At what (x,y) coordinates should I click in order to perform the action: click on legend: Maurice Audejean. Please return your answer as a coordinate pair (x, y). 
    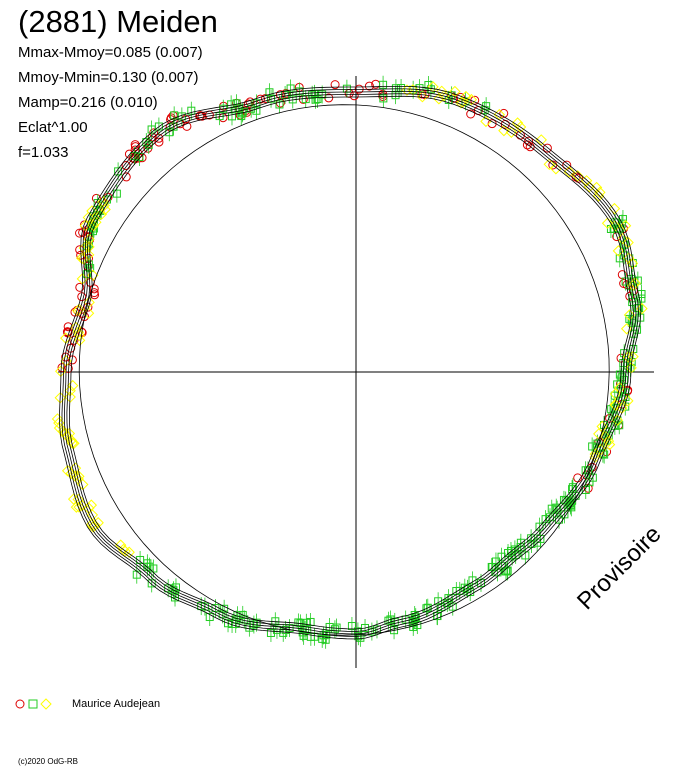
    Looking at the image, I should click on (87, 704).